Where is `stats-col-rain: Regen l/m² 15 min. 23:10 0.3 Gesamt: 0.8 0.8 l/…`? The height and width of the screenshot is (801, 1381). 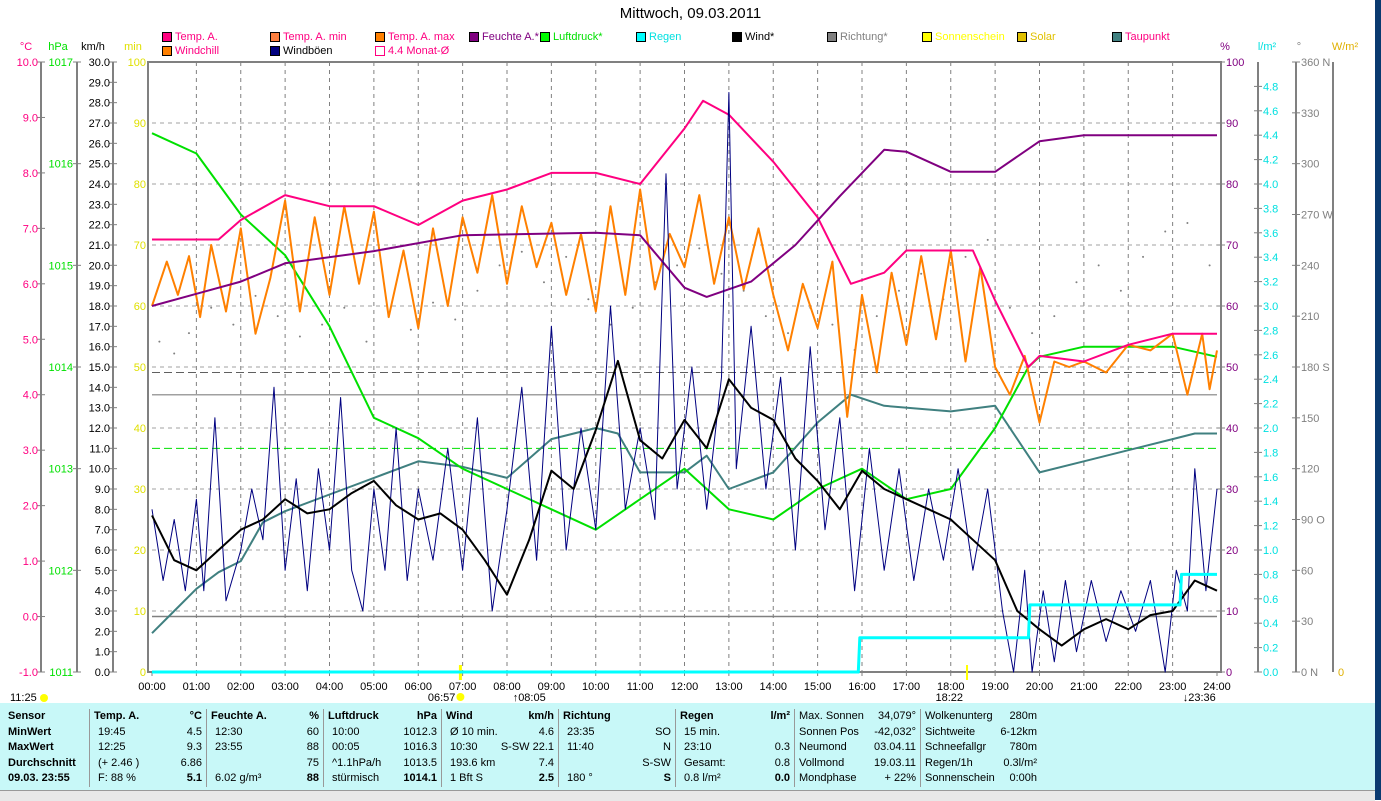 stats-col-rain: Regen l/m² 15 min. 23:10 0.3 Gesamt: 0.8 0.8 l/… is located at coordinates (735, 748).